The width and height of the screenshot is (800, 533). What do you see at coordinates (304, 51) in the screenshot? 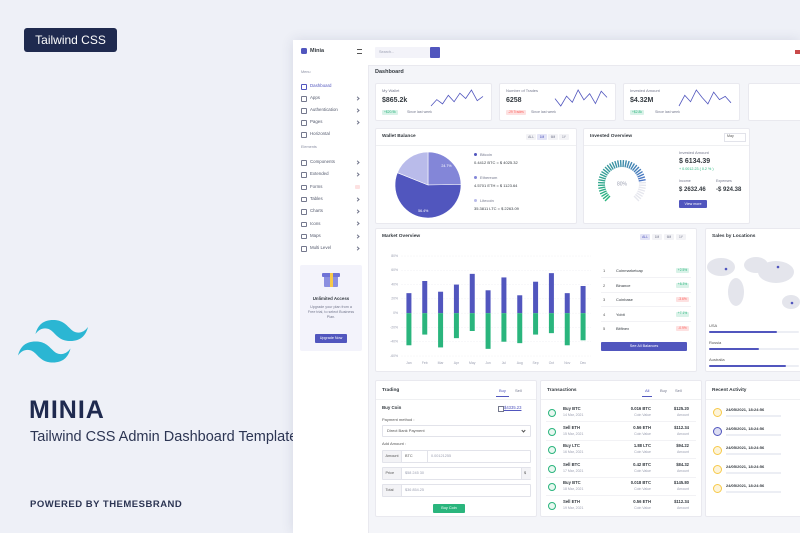
I see `logo-icon` at bounding box center [304, 51].